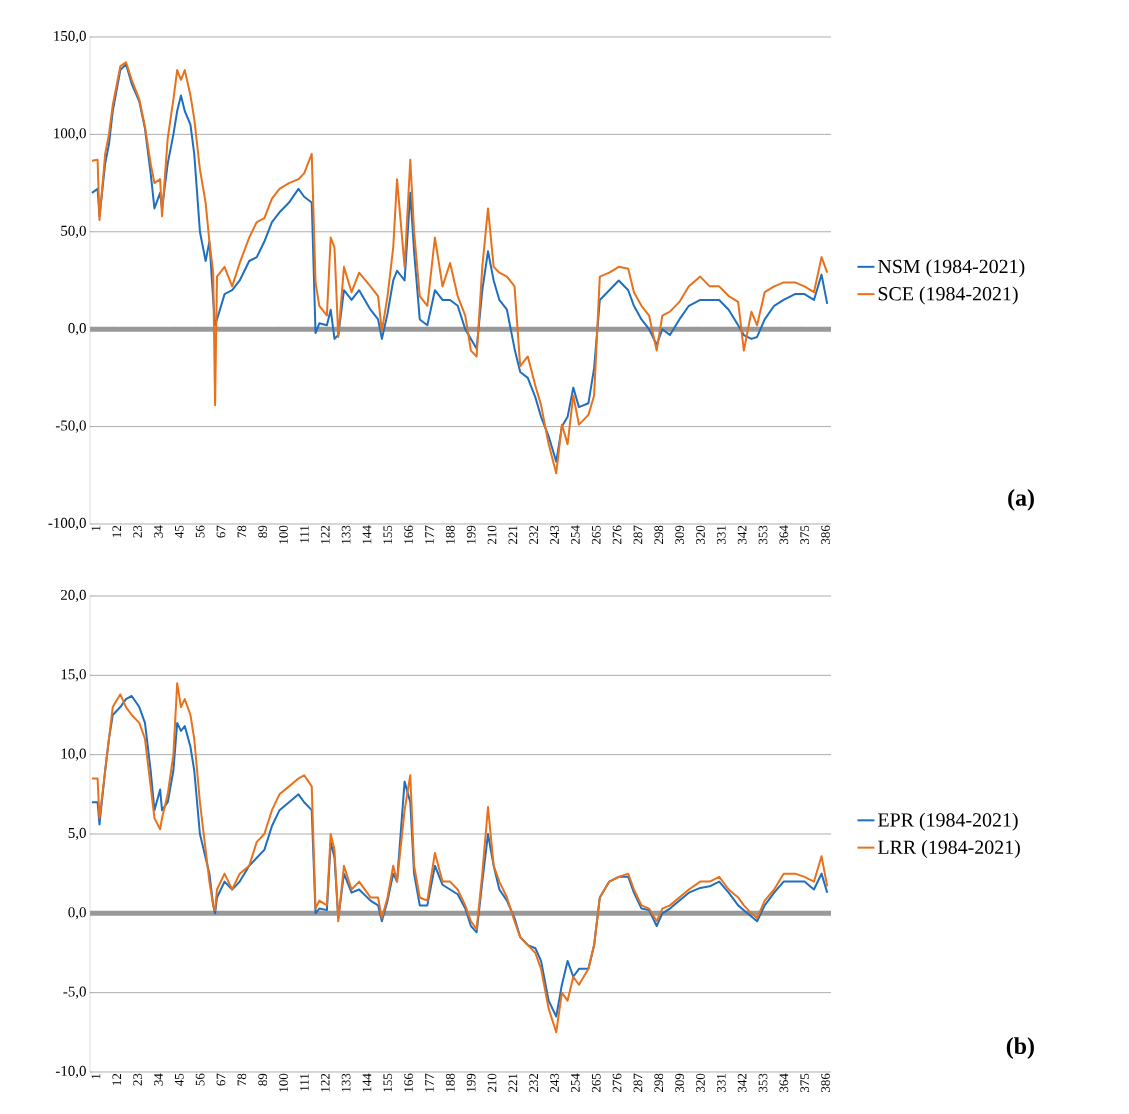  What do you see at coordinates (949, 849) in the screenshot?
I see `legend-label: LRR (1984-2021)` at bounding box center [949, 849].